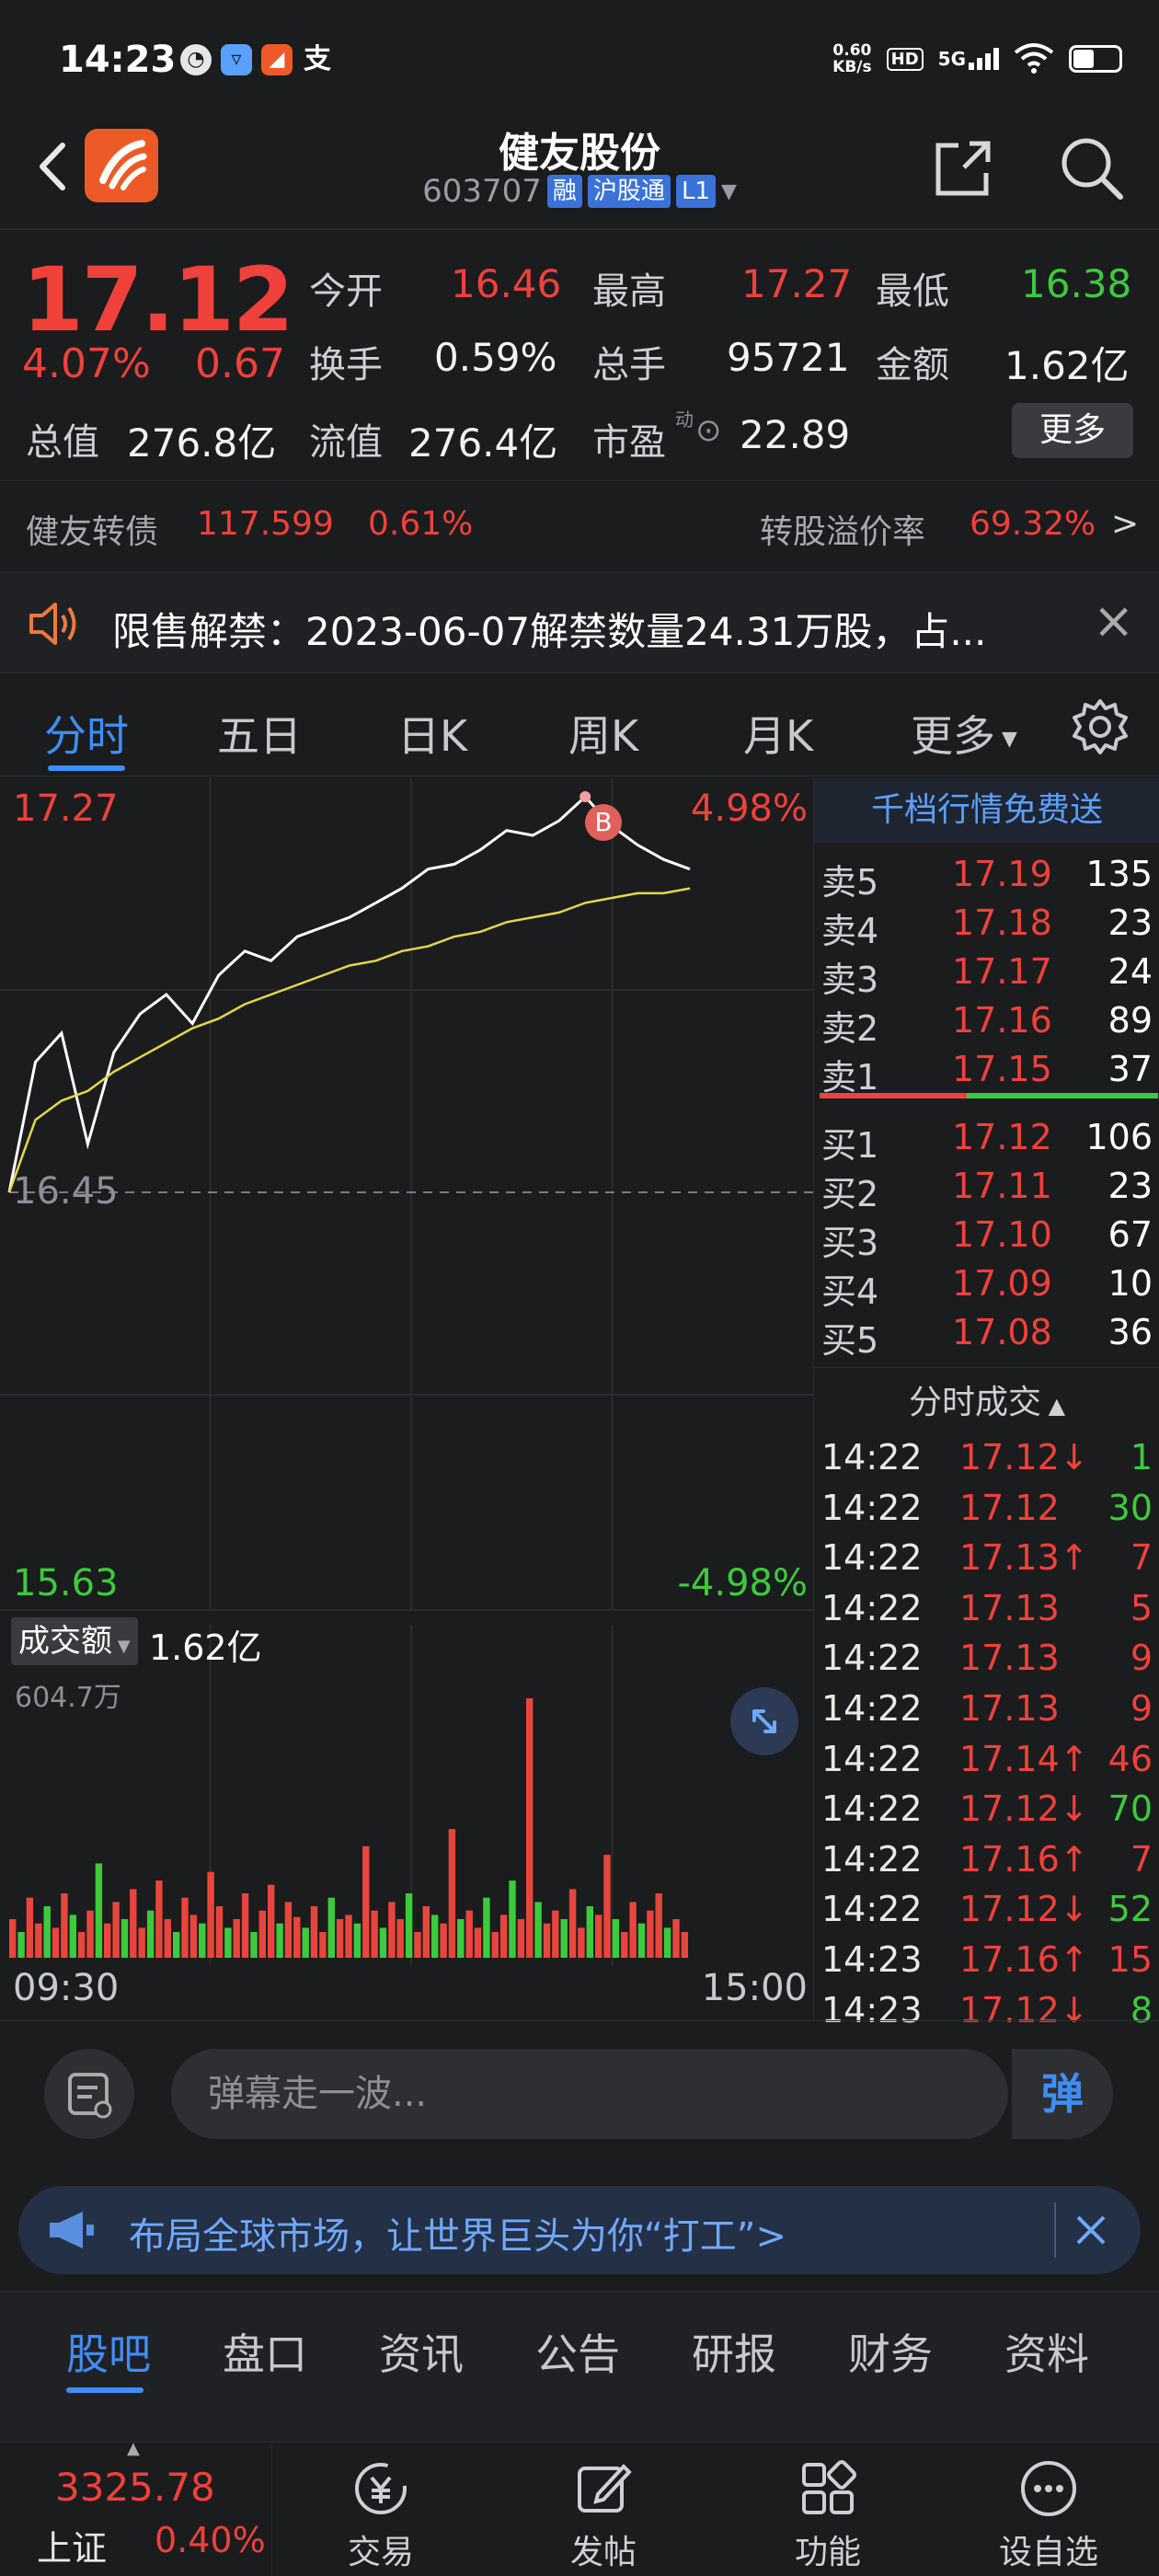  I want to click on tab-daily-k: 日K, so click(432, 736).